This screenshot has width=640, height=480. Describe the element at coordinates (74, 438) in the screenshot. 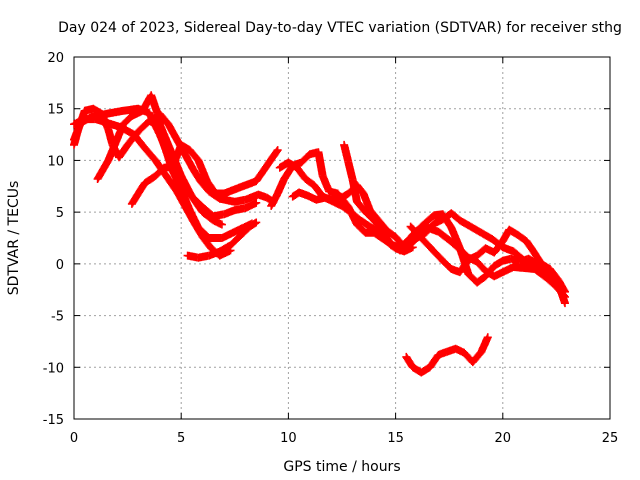

I see `x-tick-label: 0` at that location.